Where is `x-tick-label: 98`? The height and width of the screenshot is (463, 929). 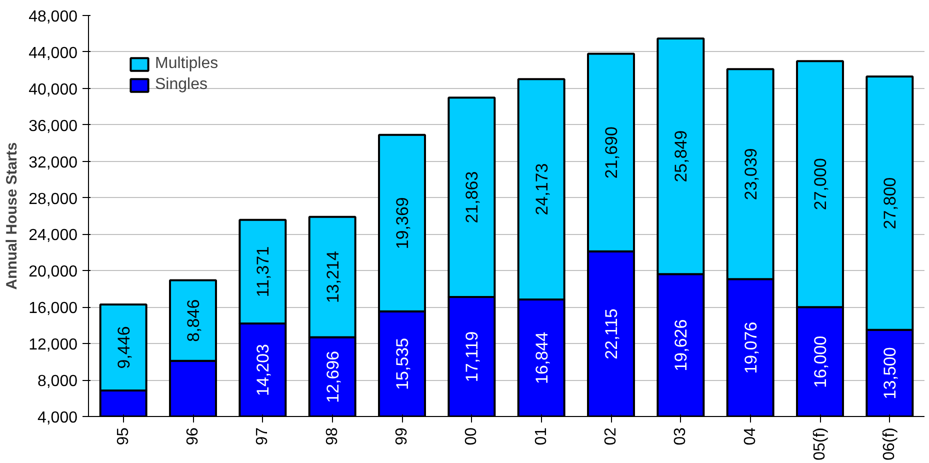
x-tick-label: 98 is located at coordinates (332, 436).